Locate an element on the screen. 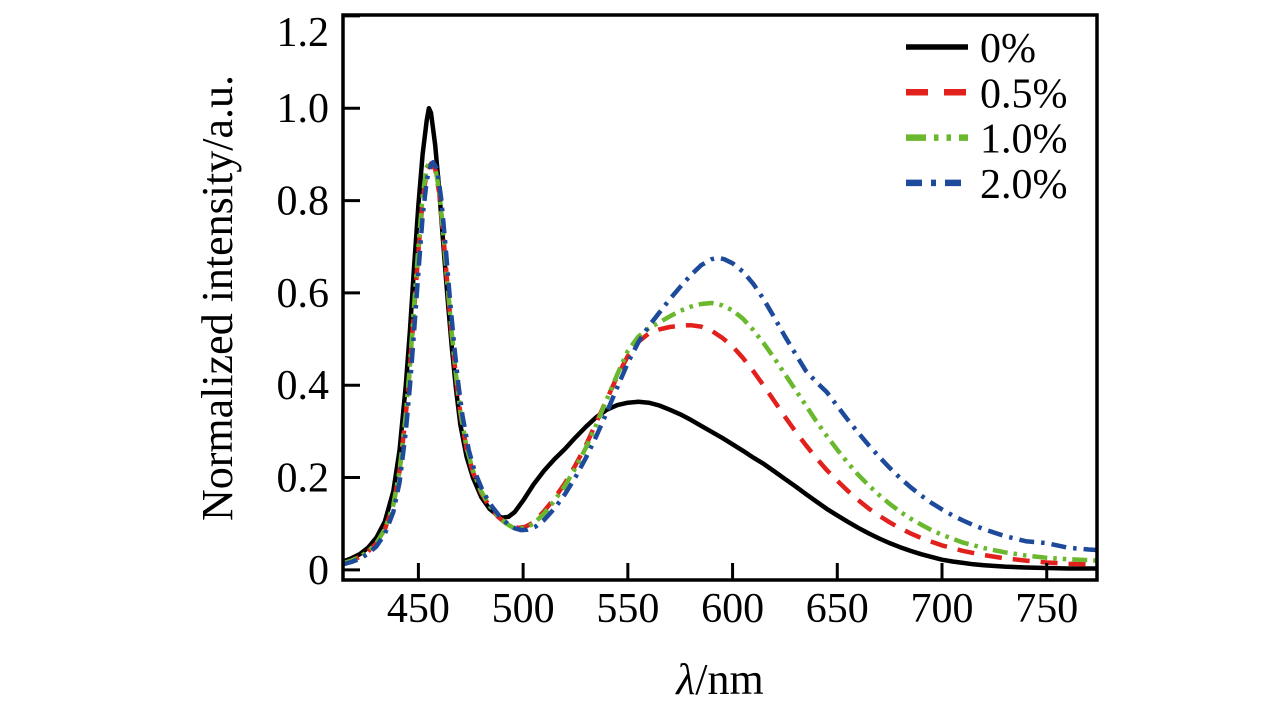 Image resolution: width=1283 pixels, height=709 pixels. x-tick-label: 700 is located at coordinates (942, 609).